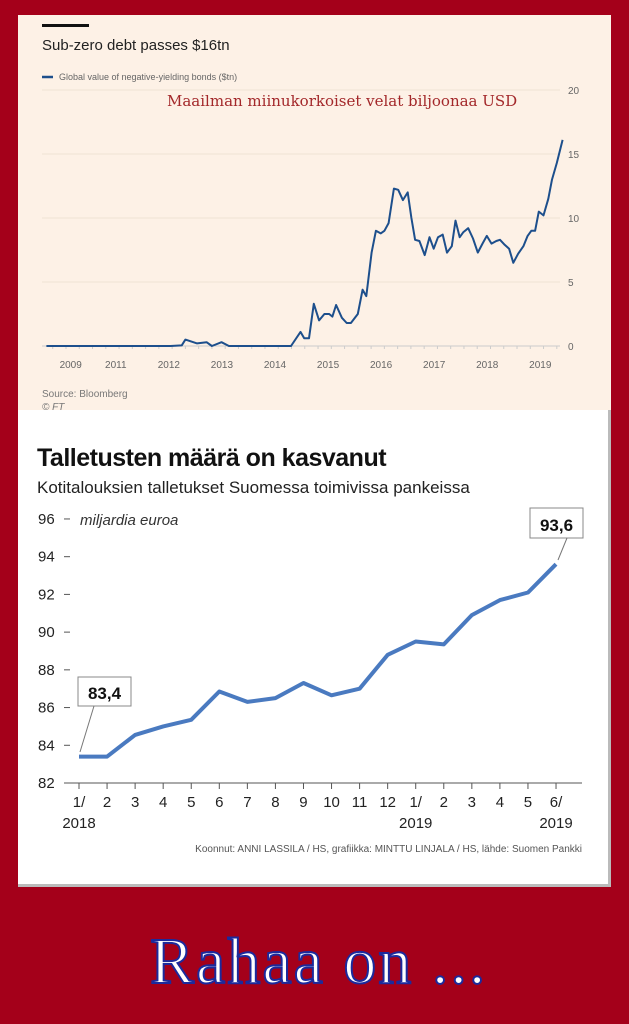  Describe the element at coordinates (46, 557) in the screenshot. I see `hs-y-tick-label: 94` at that location.